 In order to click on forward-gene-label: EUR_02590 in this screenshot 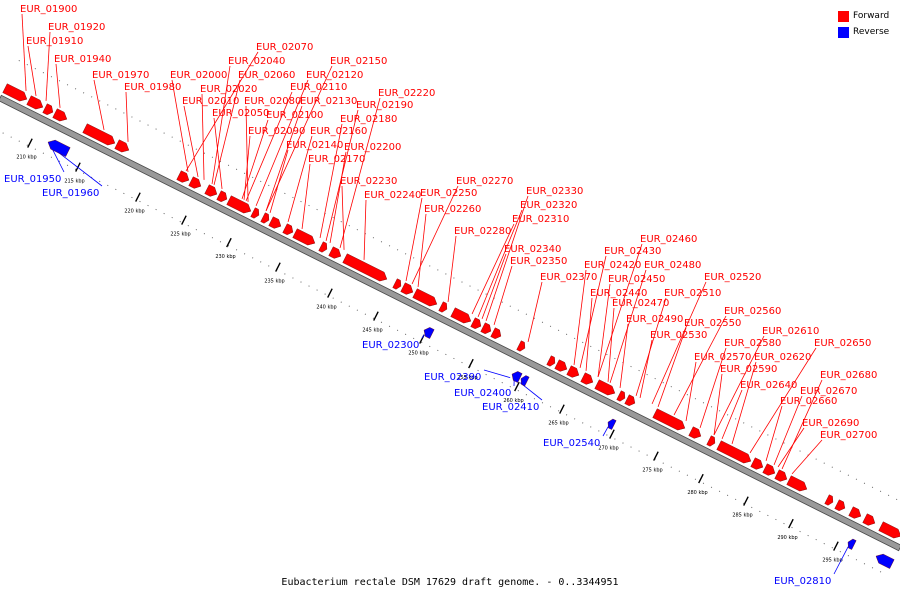, I will do `click(748, 369)`.